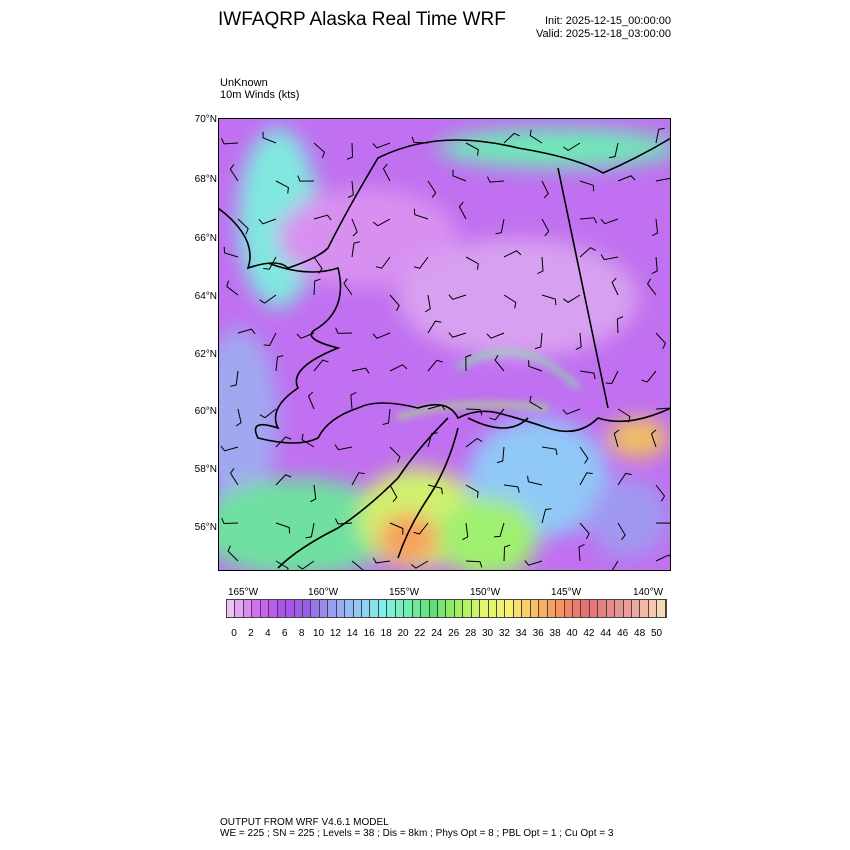 The image size is (850, 850). What do you see at coordinates (648, 592) in the screenshot?
I see `lon-label: 140°W` at bounding box center [648, 592].